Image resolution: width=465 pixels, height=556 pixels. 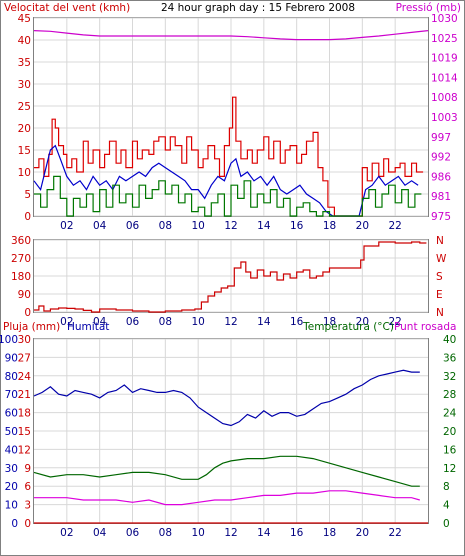 I want to click on y-tick-label: 992, so click(x=441, y=158).